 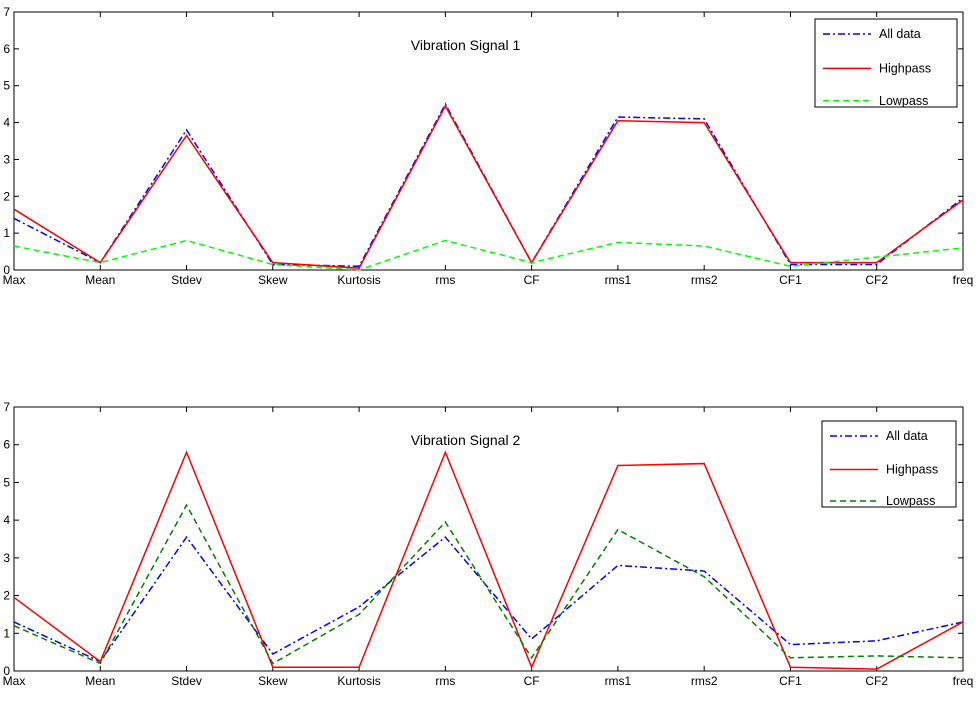 I want to click on legend-box, so click(x=889, y=464).